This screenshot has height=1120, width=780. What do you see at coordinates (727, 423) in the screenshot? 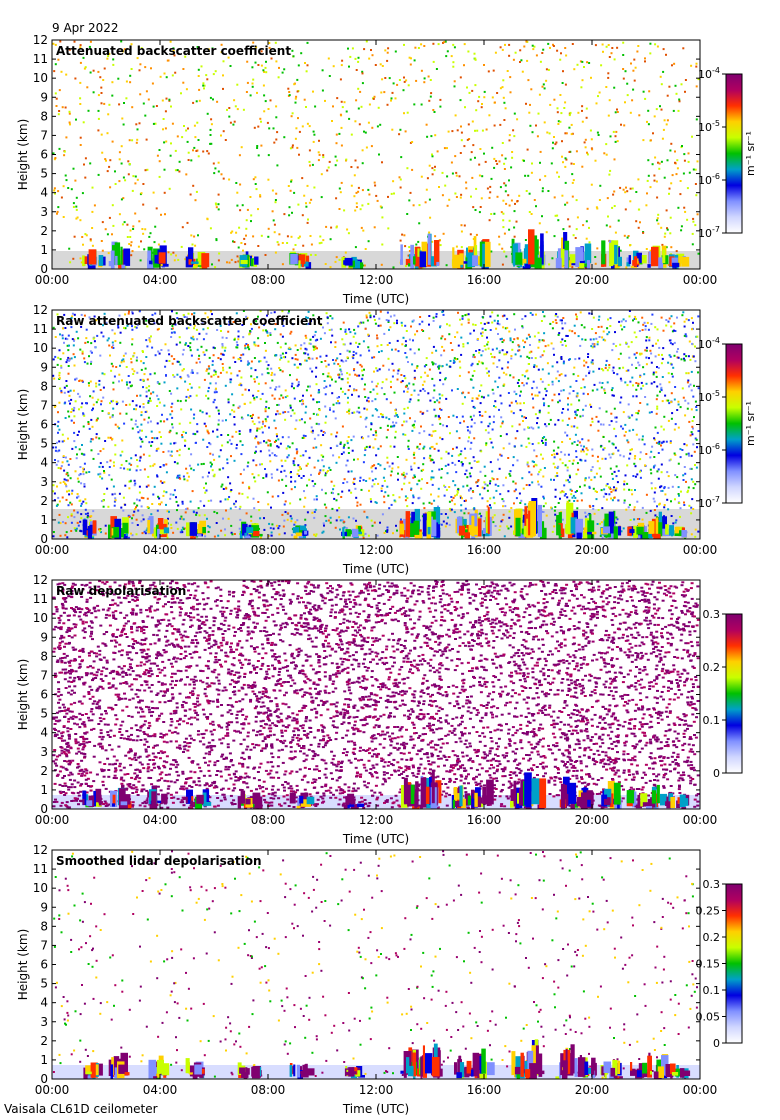
I see `colorbar: 10⁻⁷ 10⁻⁶ 10⁻⁵ 10⁻⁴ m⁻¹ sr⁻¹` at bounding box center [727, 423].